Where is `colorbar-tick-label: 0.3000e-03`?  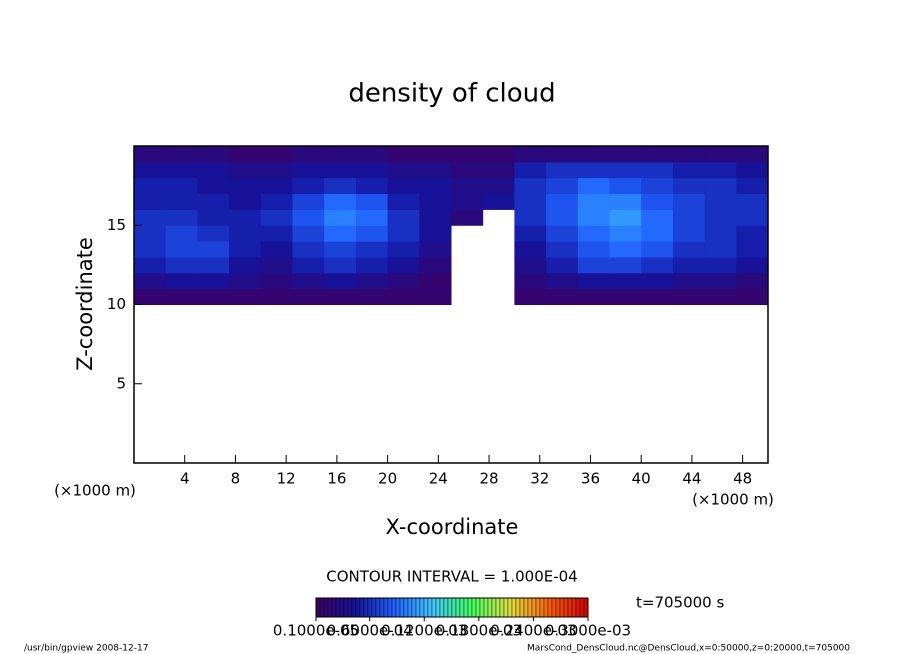
colorbar-tick-label: 0.3000e-03 is located at coordinates (588, 631).